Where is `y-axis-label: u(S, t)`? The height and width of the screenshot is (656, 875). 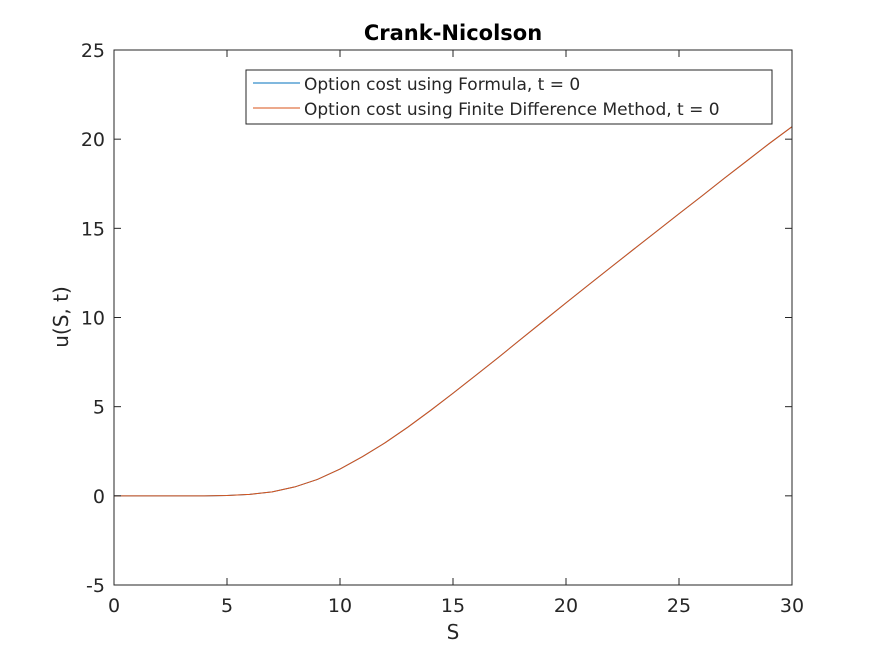
y-axis-label: u(S, t) is located at coordinates (61, 317).